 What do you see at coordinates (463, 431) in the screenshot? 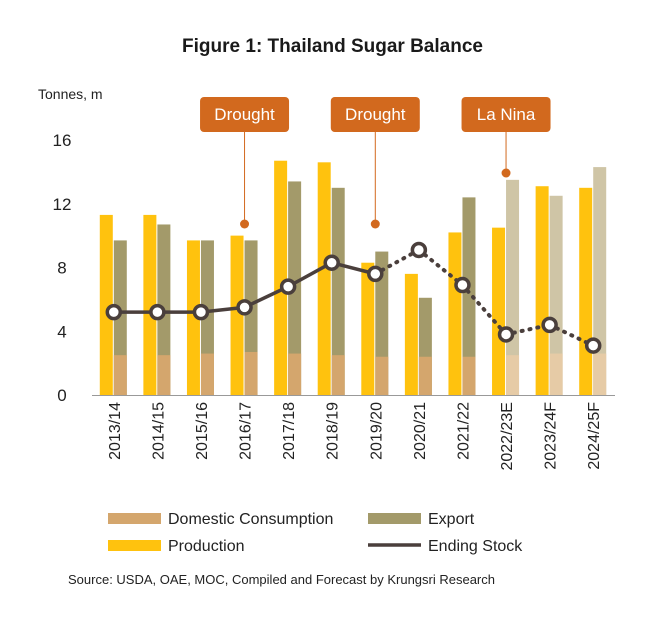
I see `x-tick-label: 2021/22` at bounding box center [463, 431].